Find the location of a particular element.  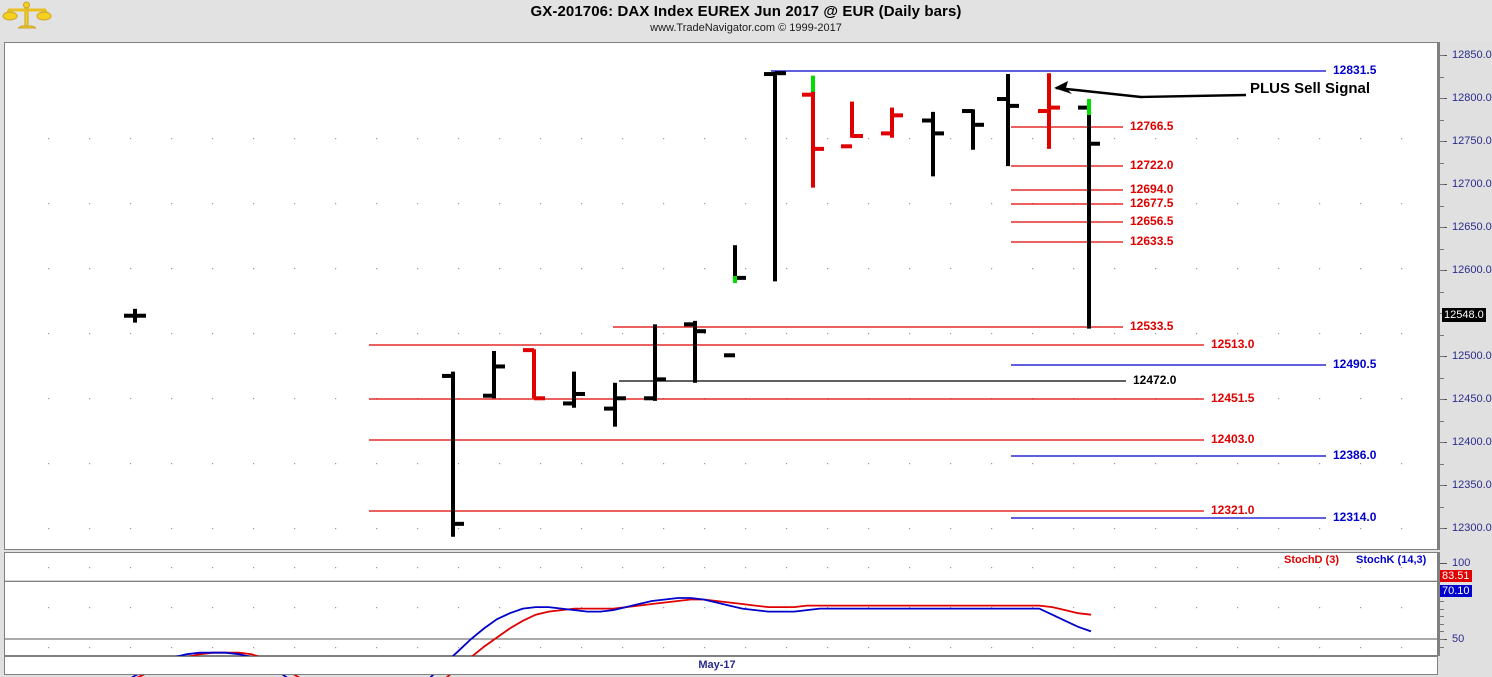

price-axis-label: 12650.0 is located at coordinates (1472, 227).